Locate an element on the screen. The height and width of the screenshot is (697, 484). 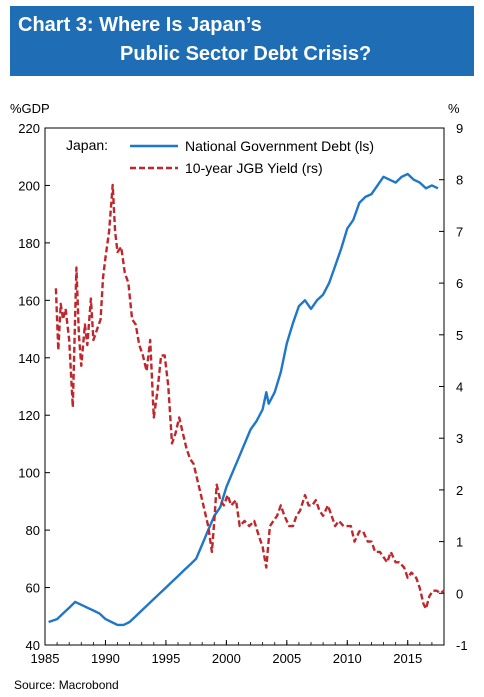
right-tick-label: 4 is located at coordinates (459, 387).